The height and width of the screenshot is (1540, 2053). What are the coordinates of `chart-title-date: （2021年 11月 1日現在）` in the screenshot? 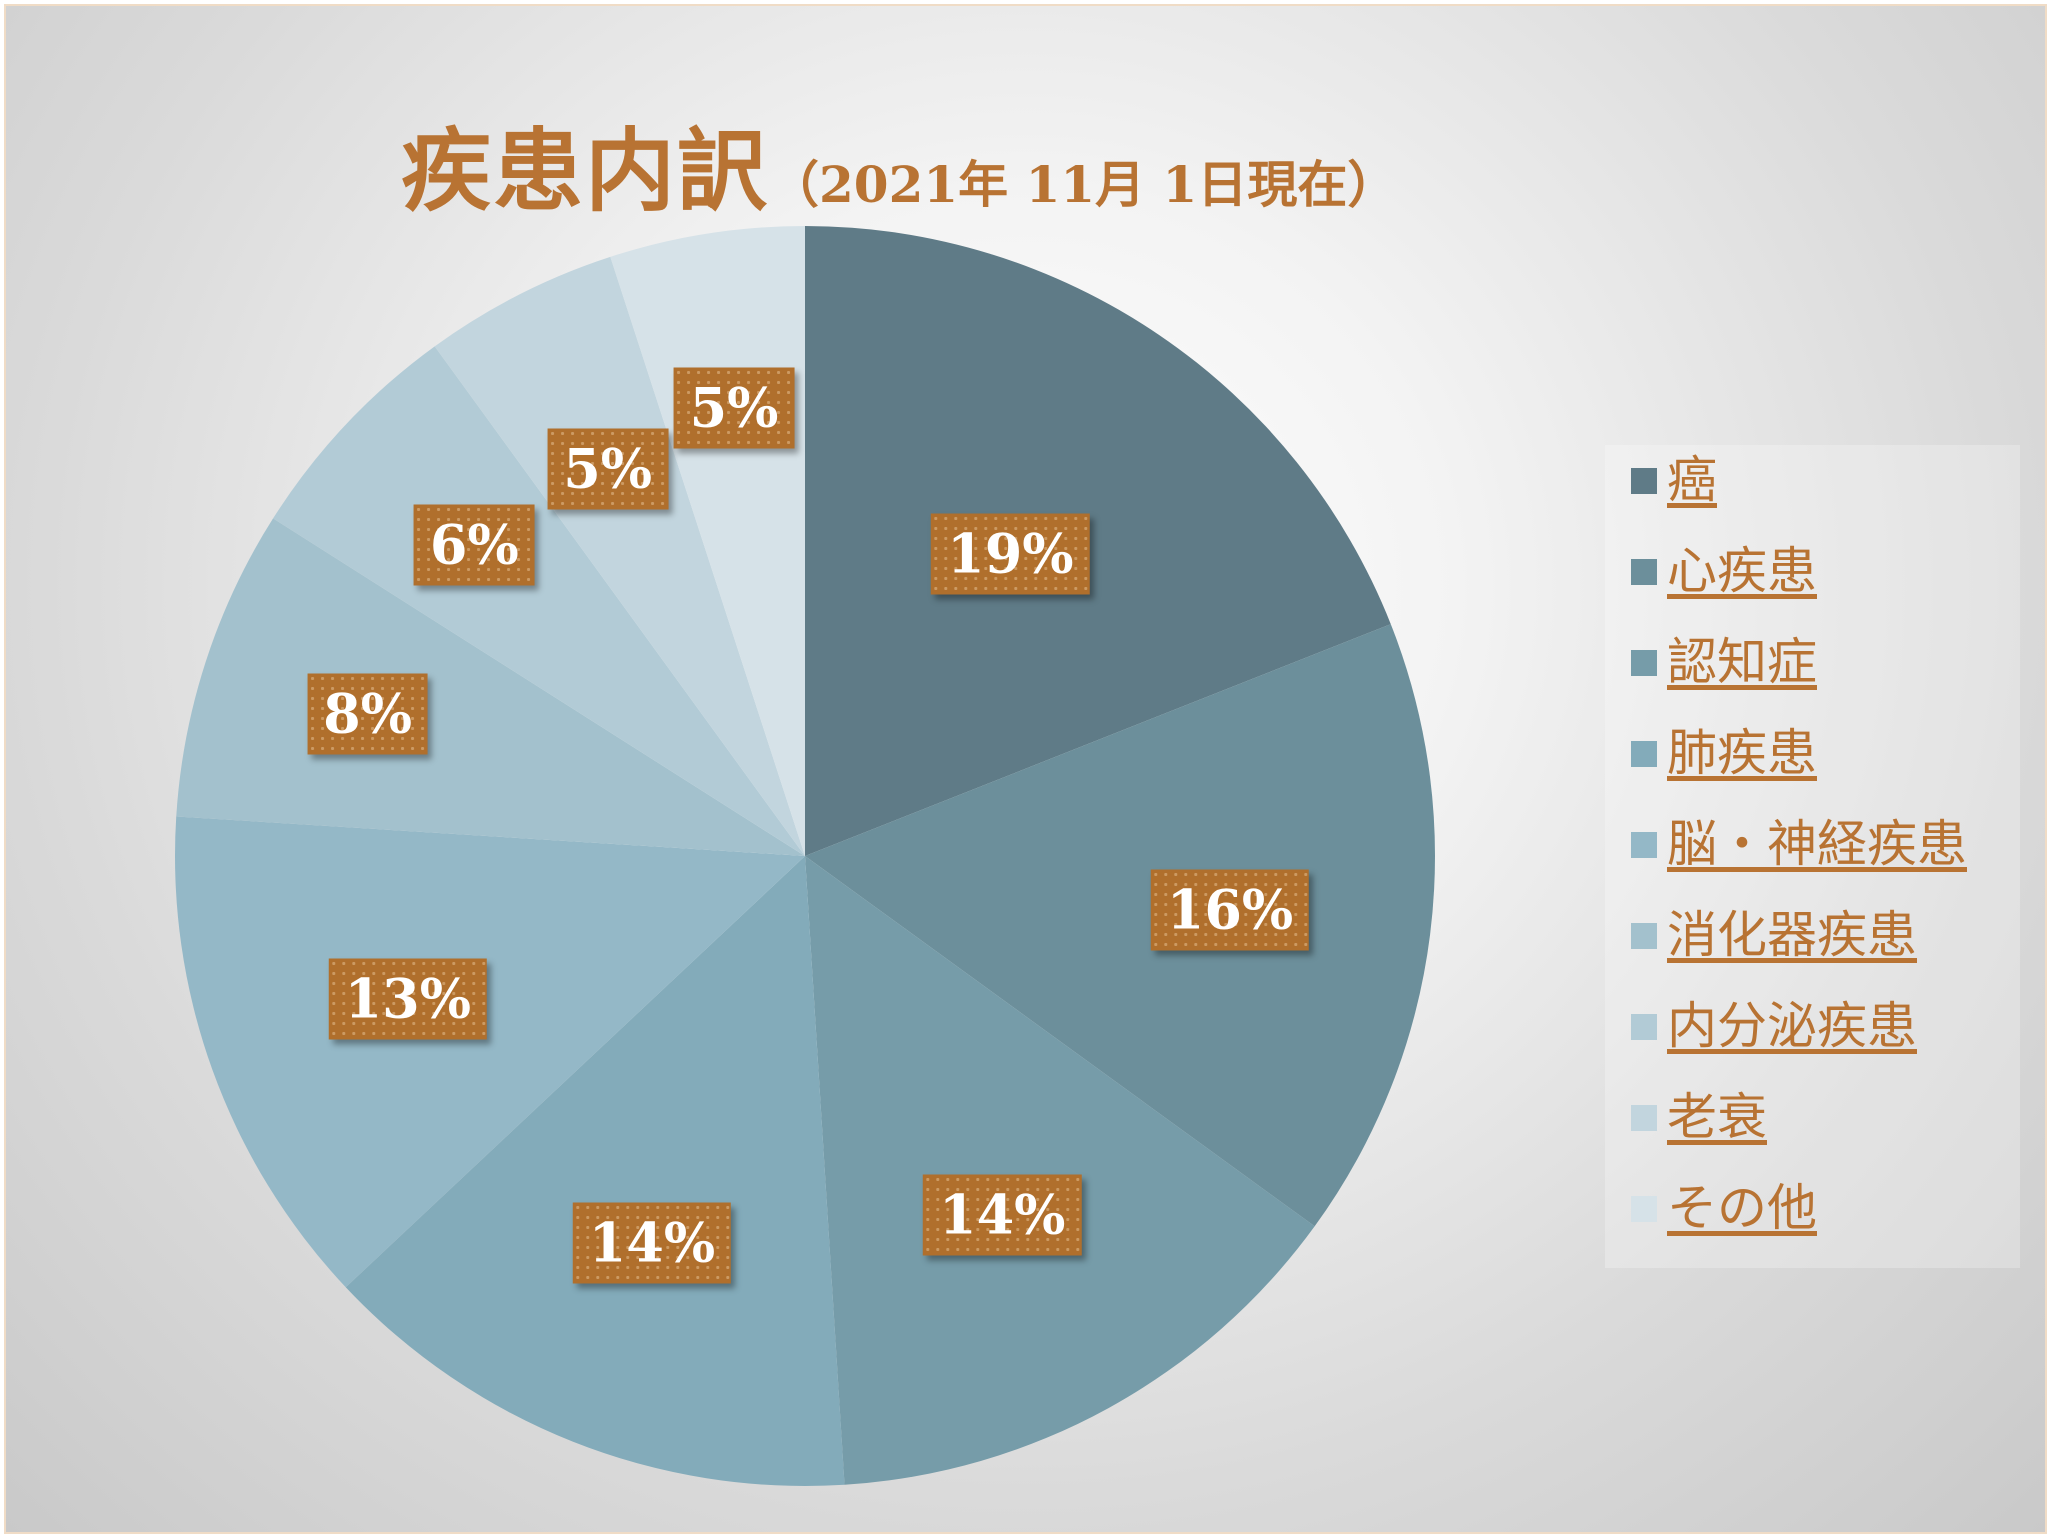 It's located at (1083, 184).